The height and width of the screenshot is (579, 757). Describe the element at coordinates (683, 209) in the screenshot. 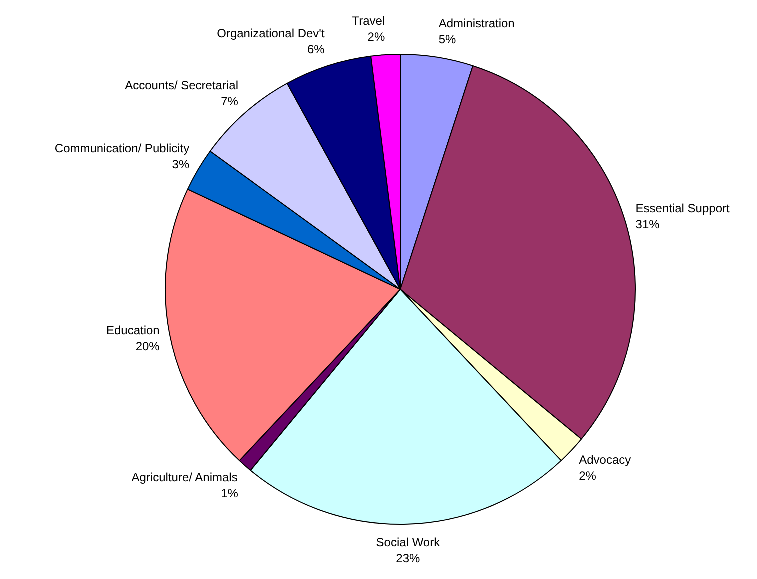

I see `slice-label: Essential Support` at that location.